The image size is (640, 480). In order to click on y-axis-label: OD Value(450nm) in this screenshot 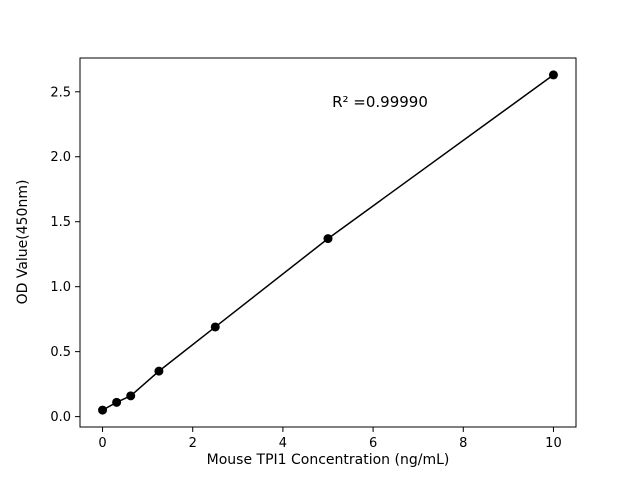, I will do `click(23, 242)`.